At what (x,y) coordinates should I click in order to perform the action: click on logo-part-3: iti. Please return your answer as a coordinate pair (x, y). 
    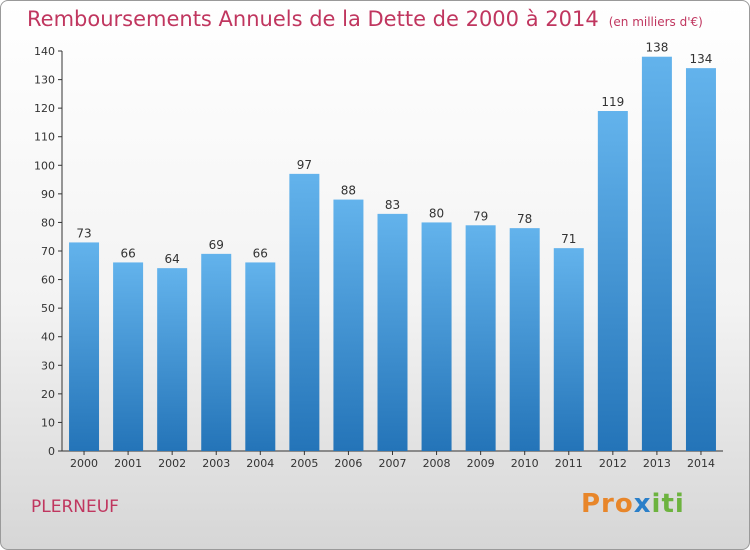
    Looking at the image, I should click on (668, 504).